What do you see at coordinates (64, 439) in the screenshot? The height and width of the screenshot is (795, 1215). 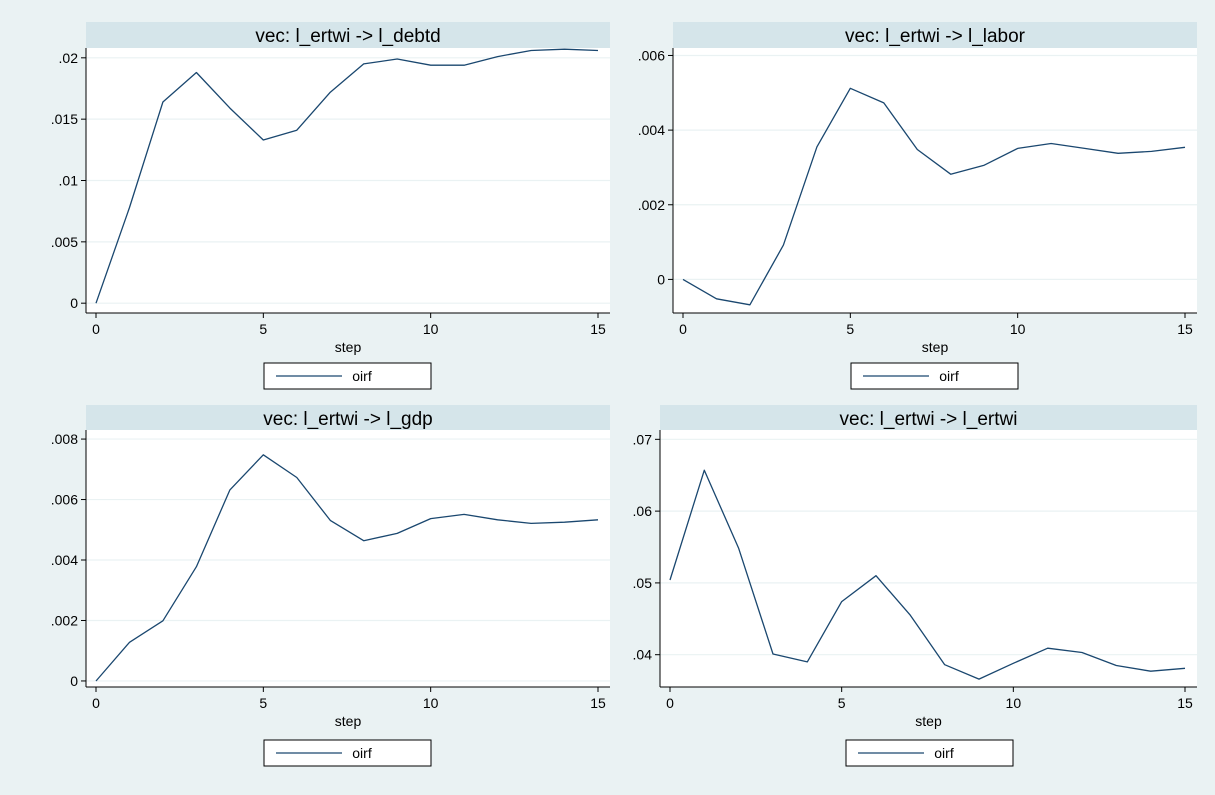 I see `y-tick-label: .008` at bounding box center [64, 439].